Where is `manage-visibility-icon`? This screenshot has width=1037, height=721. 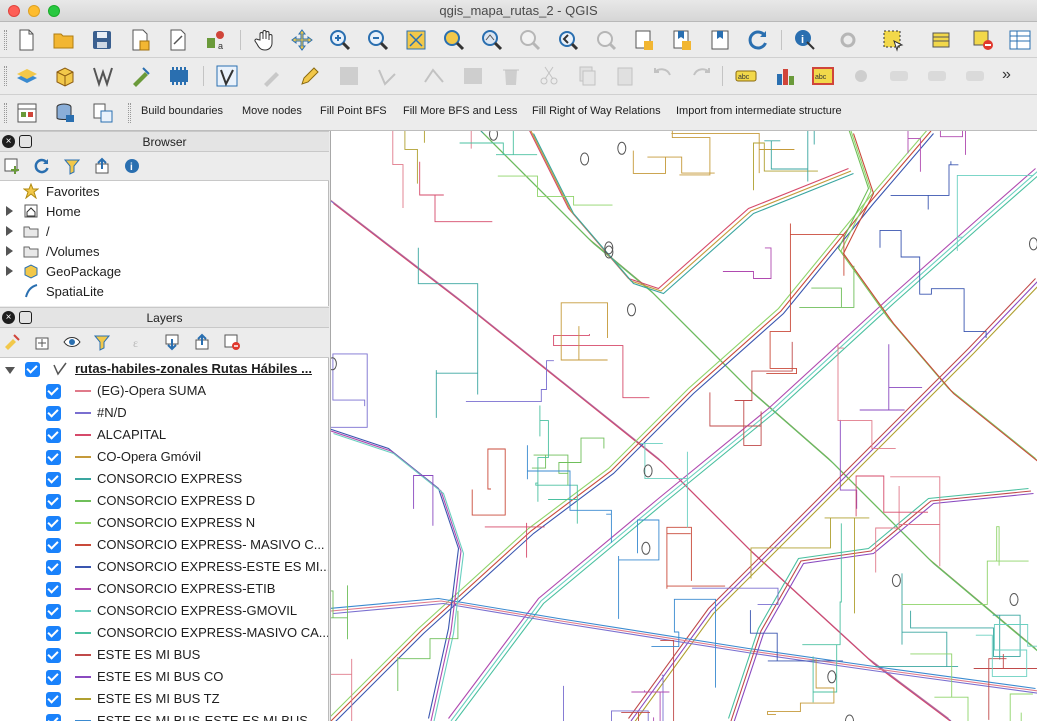 manage-visibility-icon is located at coordinates (72, 342).